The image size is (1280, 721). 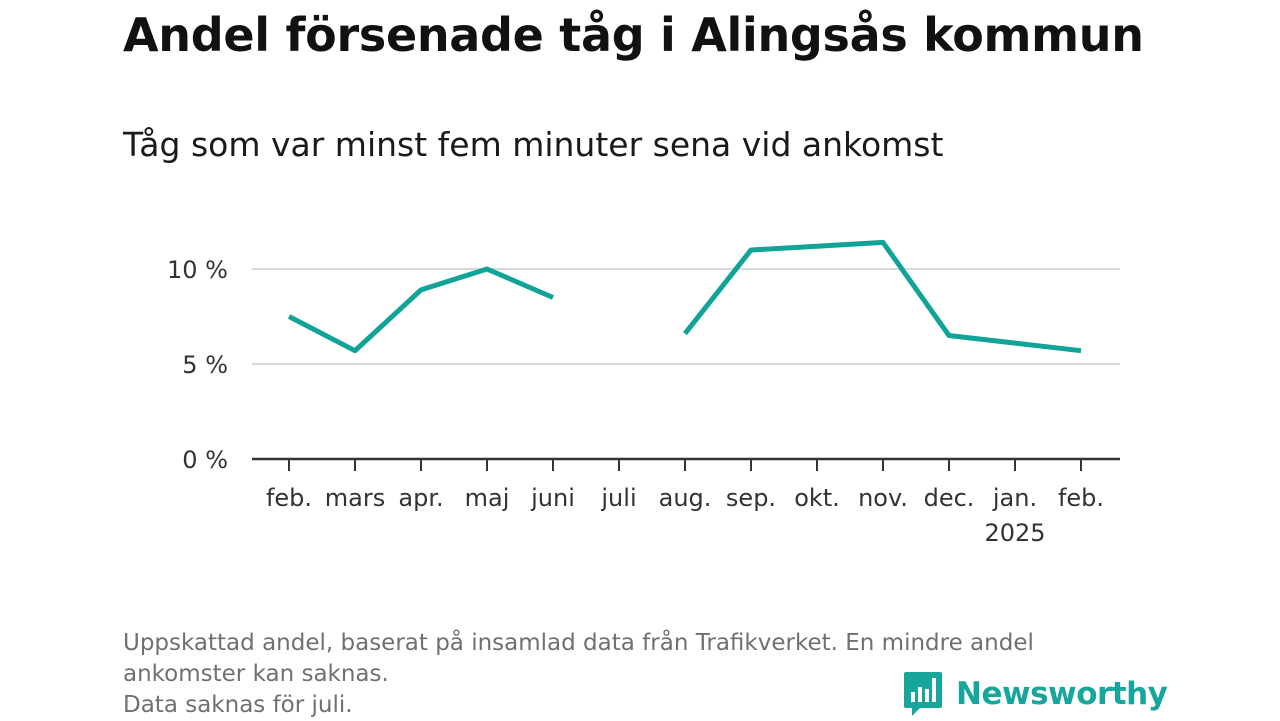 What do you see at coordinates (205, 460) in the screenshot?
I see `y-tick-label: 0 %` at bounding box center [205, 460].